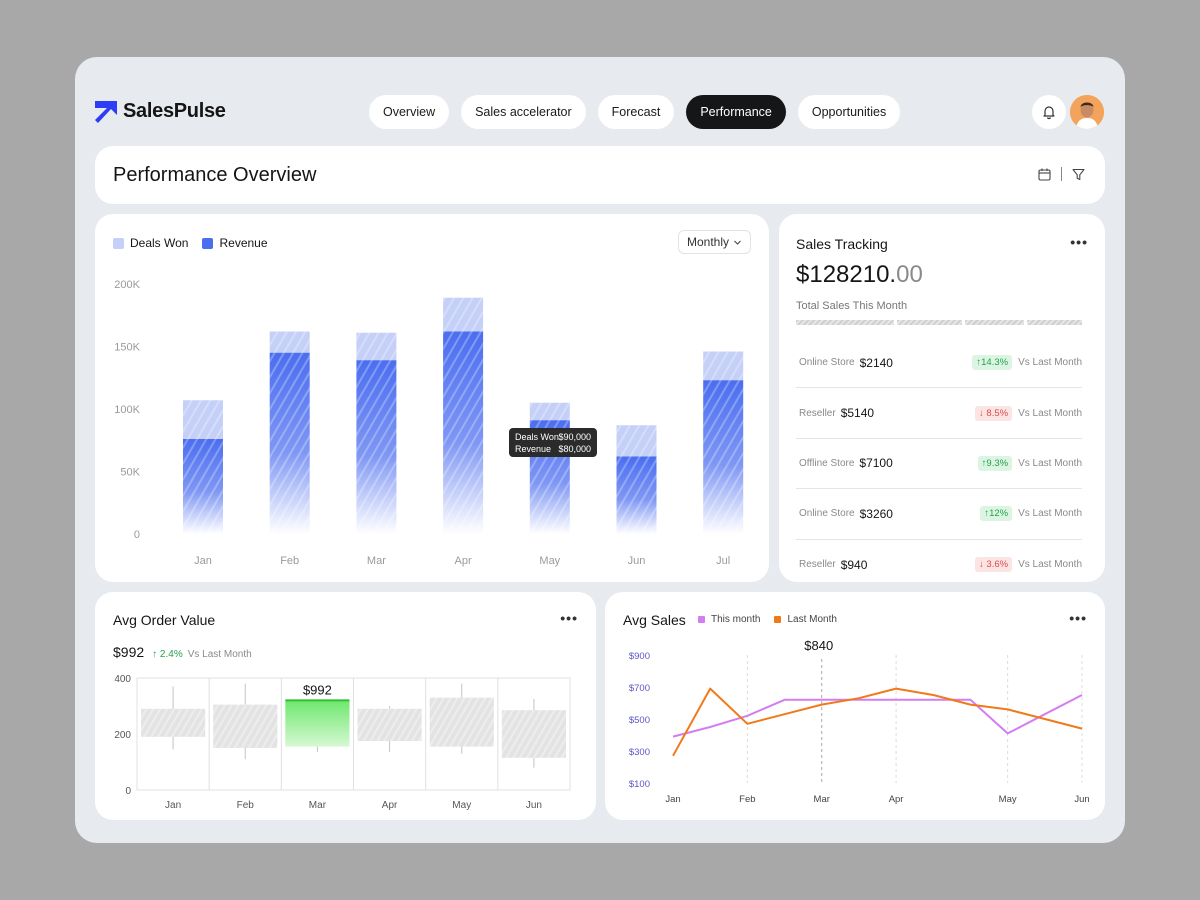 Image resolution: width=1200 pixels, height=900 pixels. Describe the element at coordinates (122, 679) in the screenshot. I see `y-tick-label: 400` at that location.